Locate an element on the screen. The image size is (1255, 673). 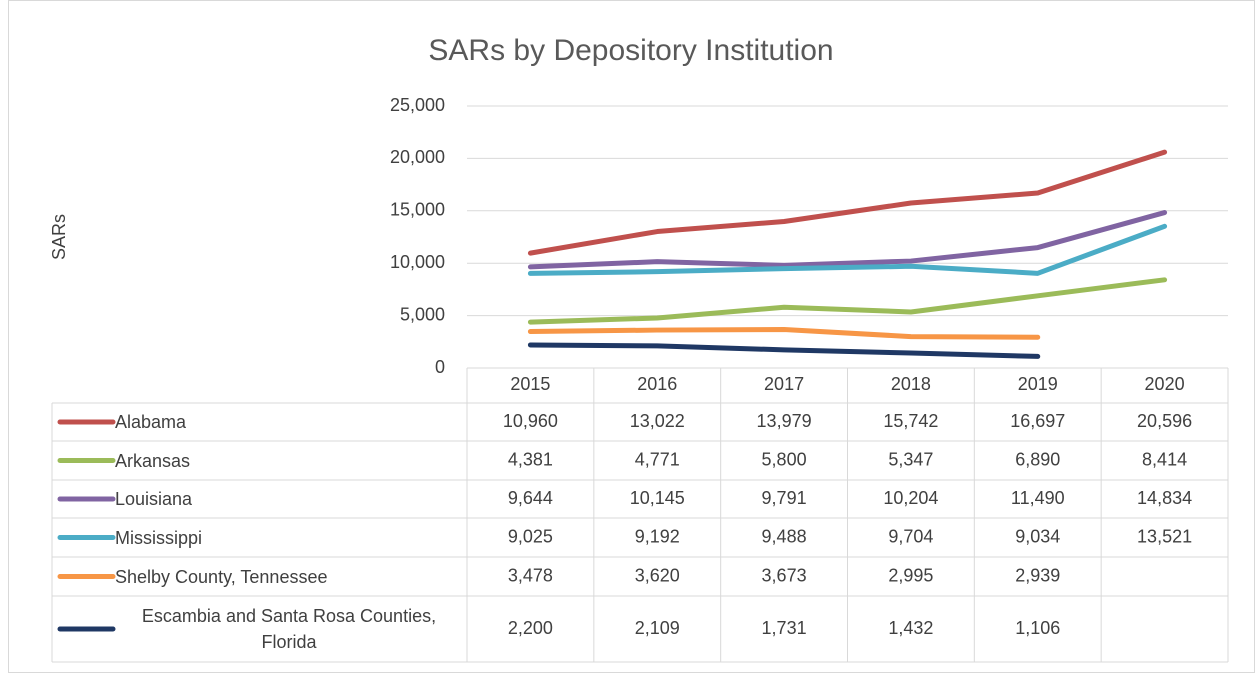
chart-title: SARs by Depository Institution is located at coordinates (630, 50).